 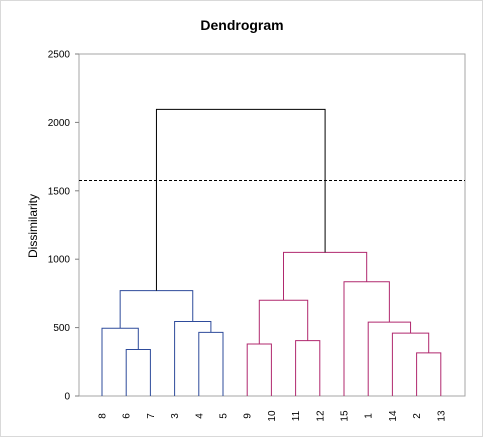 What do you see at coordinates (369, 416) in the screenshot?
I see `x-leaf-label: 1` at bounding box center [369, 416].